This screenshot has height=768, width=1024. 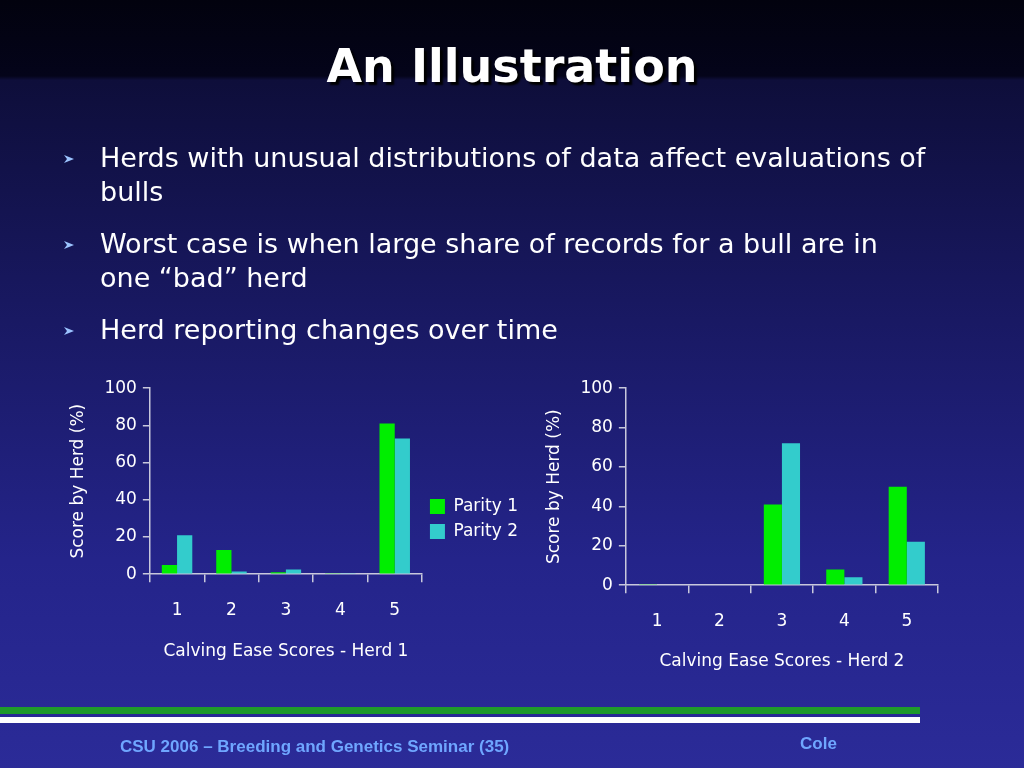 I want to click on text: Herd reporting changes over time, so click(x=329, y=329).